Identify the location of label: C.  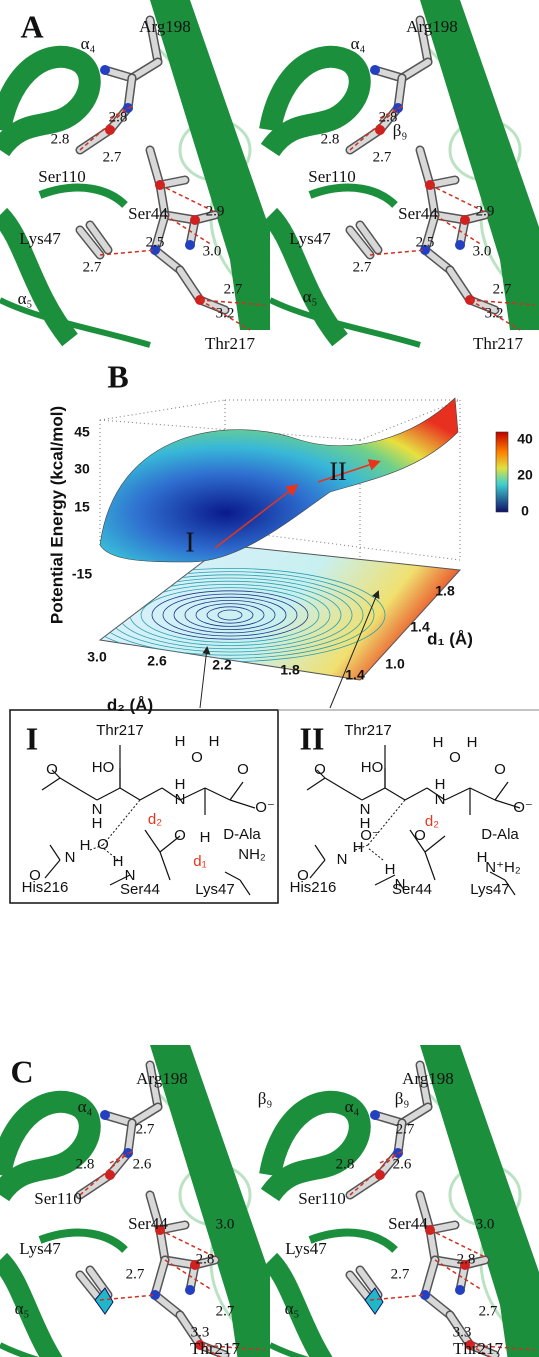
(21, 1071).